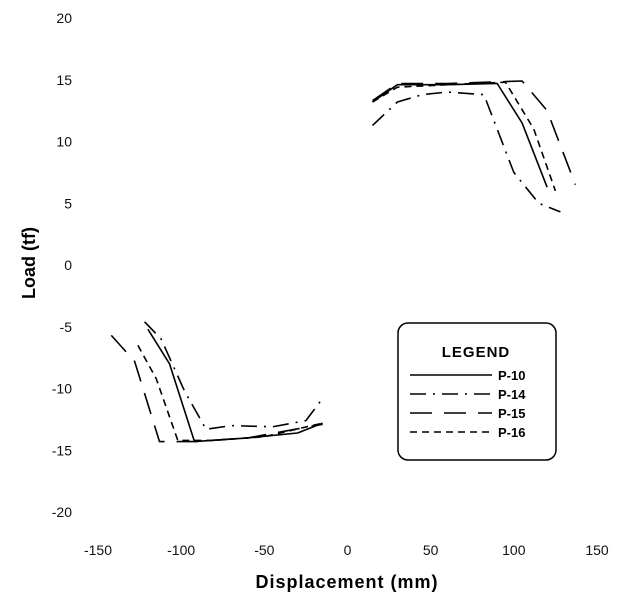  I want to click on legend-title: LEGEND, so click(476, 352).